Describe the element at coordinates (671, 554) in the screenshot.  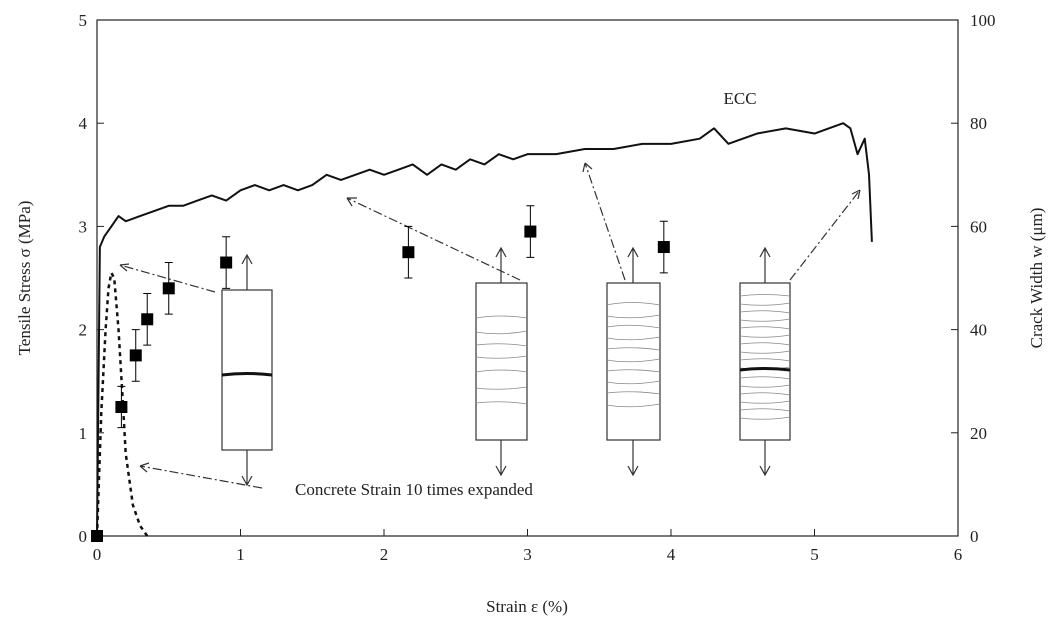
I see `x-tick-label: 4` at that location.